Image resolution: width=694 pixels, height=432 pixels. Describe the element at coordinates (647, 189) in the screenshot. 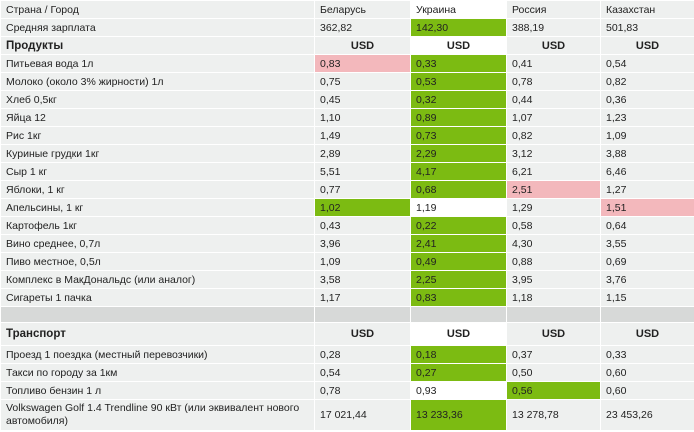

I see `price-cell: 1,27` at that location.